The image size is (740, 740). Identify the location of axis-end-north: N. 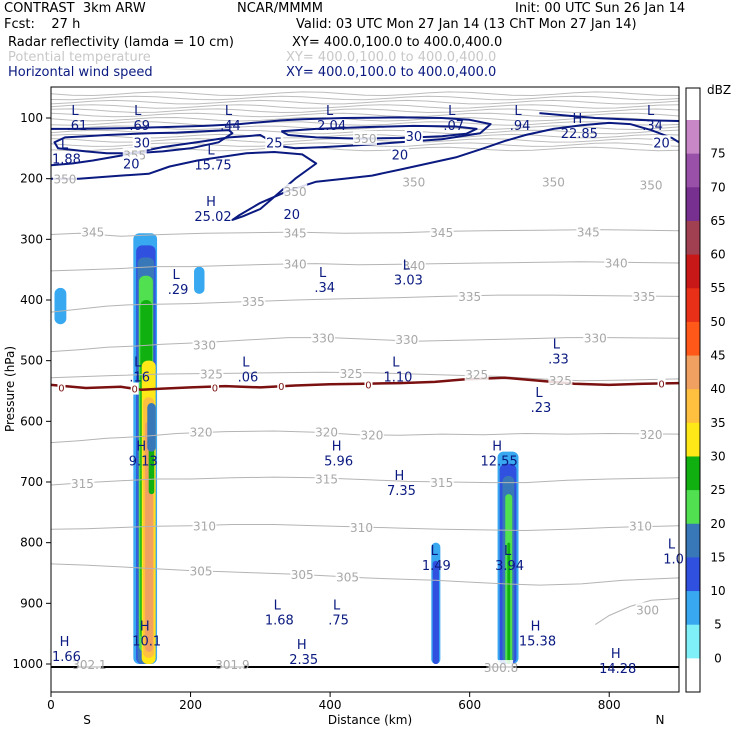
(660, 720).